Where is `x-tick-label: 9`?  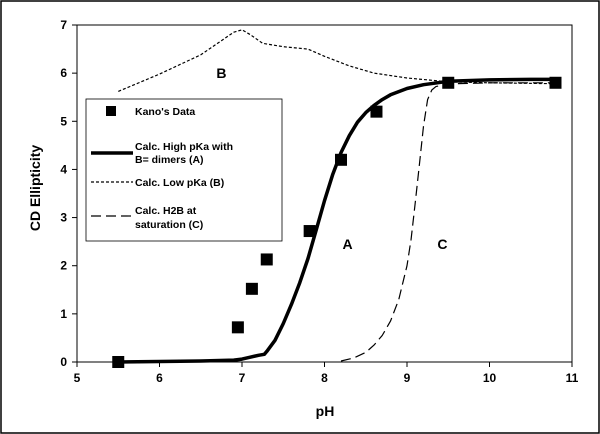
x-tick-label: 9 is located at coordinates (407, 378).